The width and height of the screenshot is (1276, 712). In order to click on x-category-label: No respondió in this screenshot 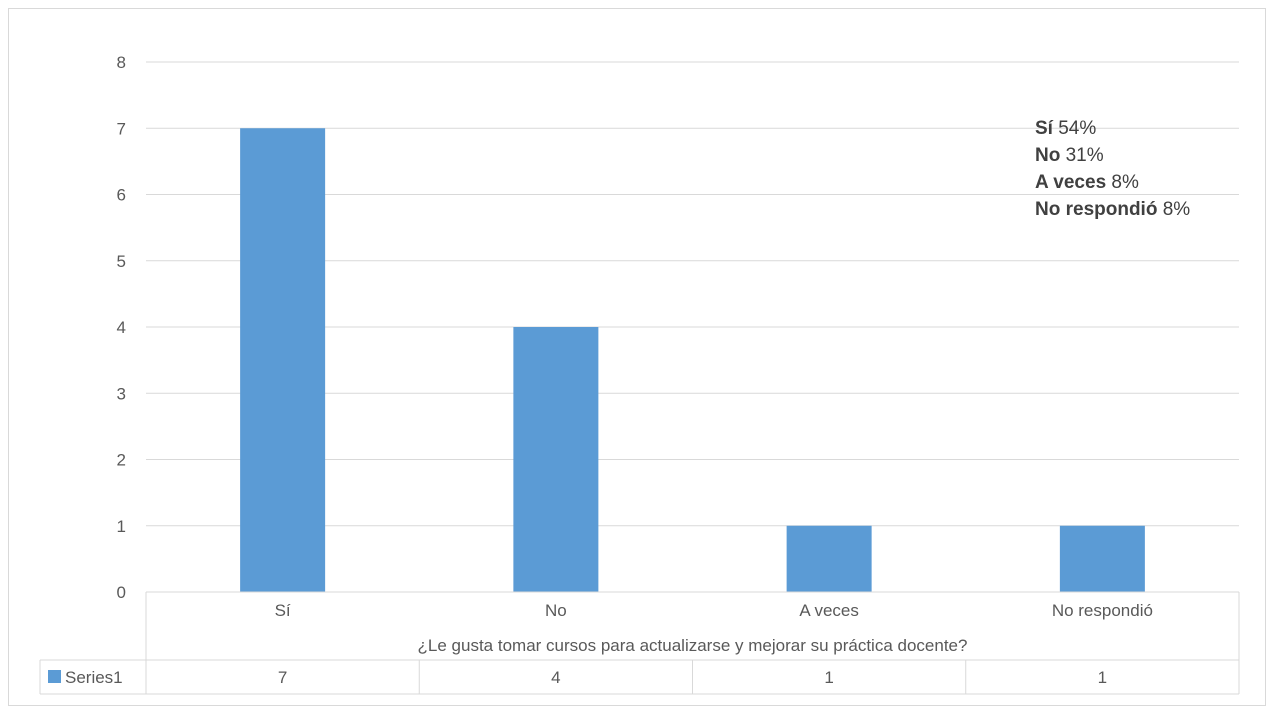, I will do `click(1102, 610)`.